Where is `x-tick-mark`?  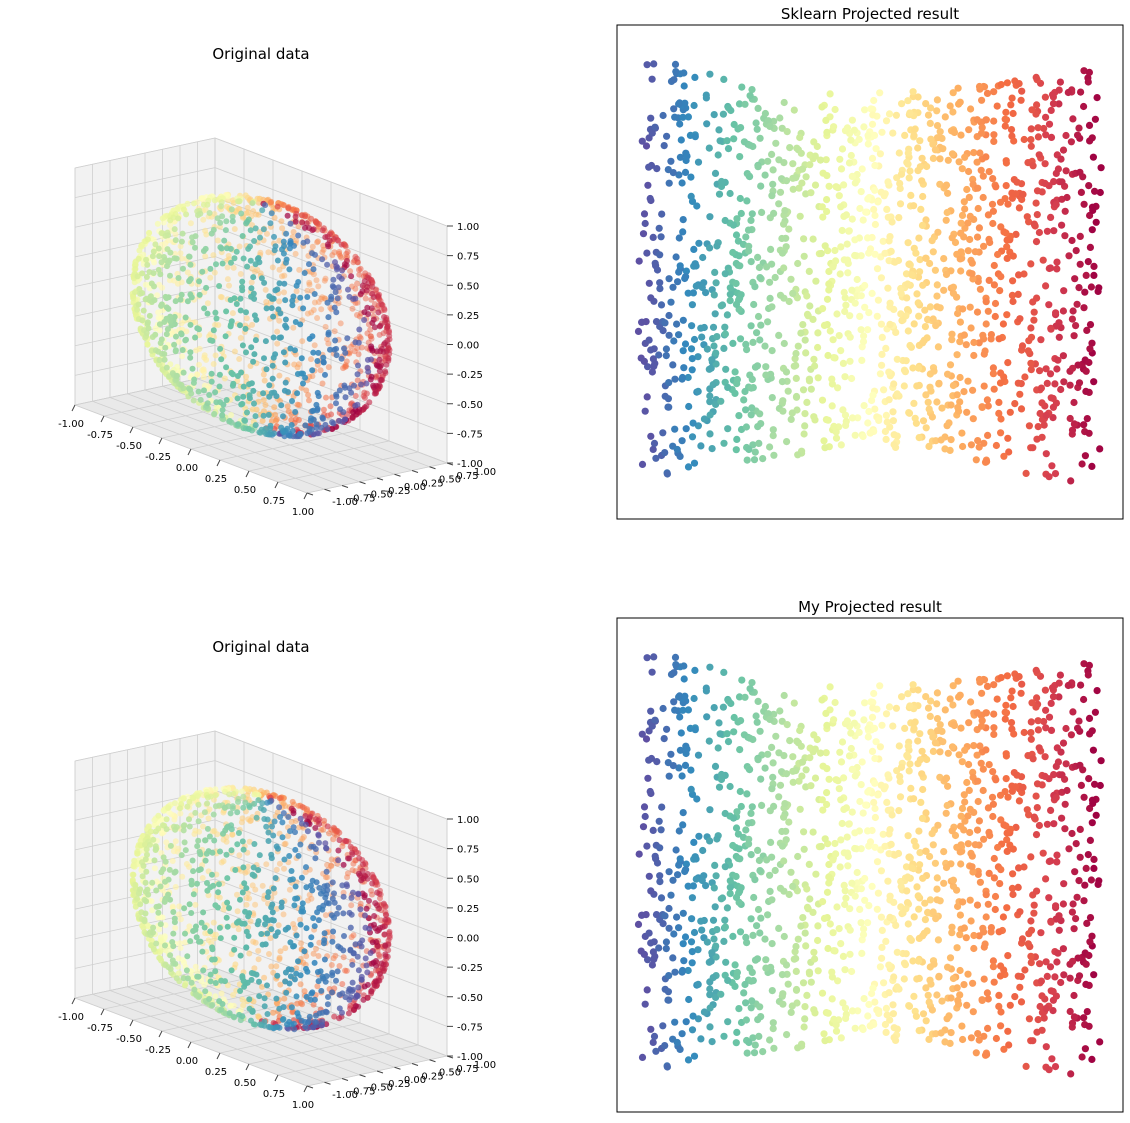 x-tick-mark is located at coordinates (247, 1067).